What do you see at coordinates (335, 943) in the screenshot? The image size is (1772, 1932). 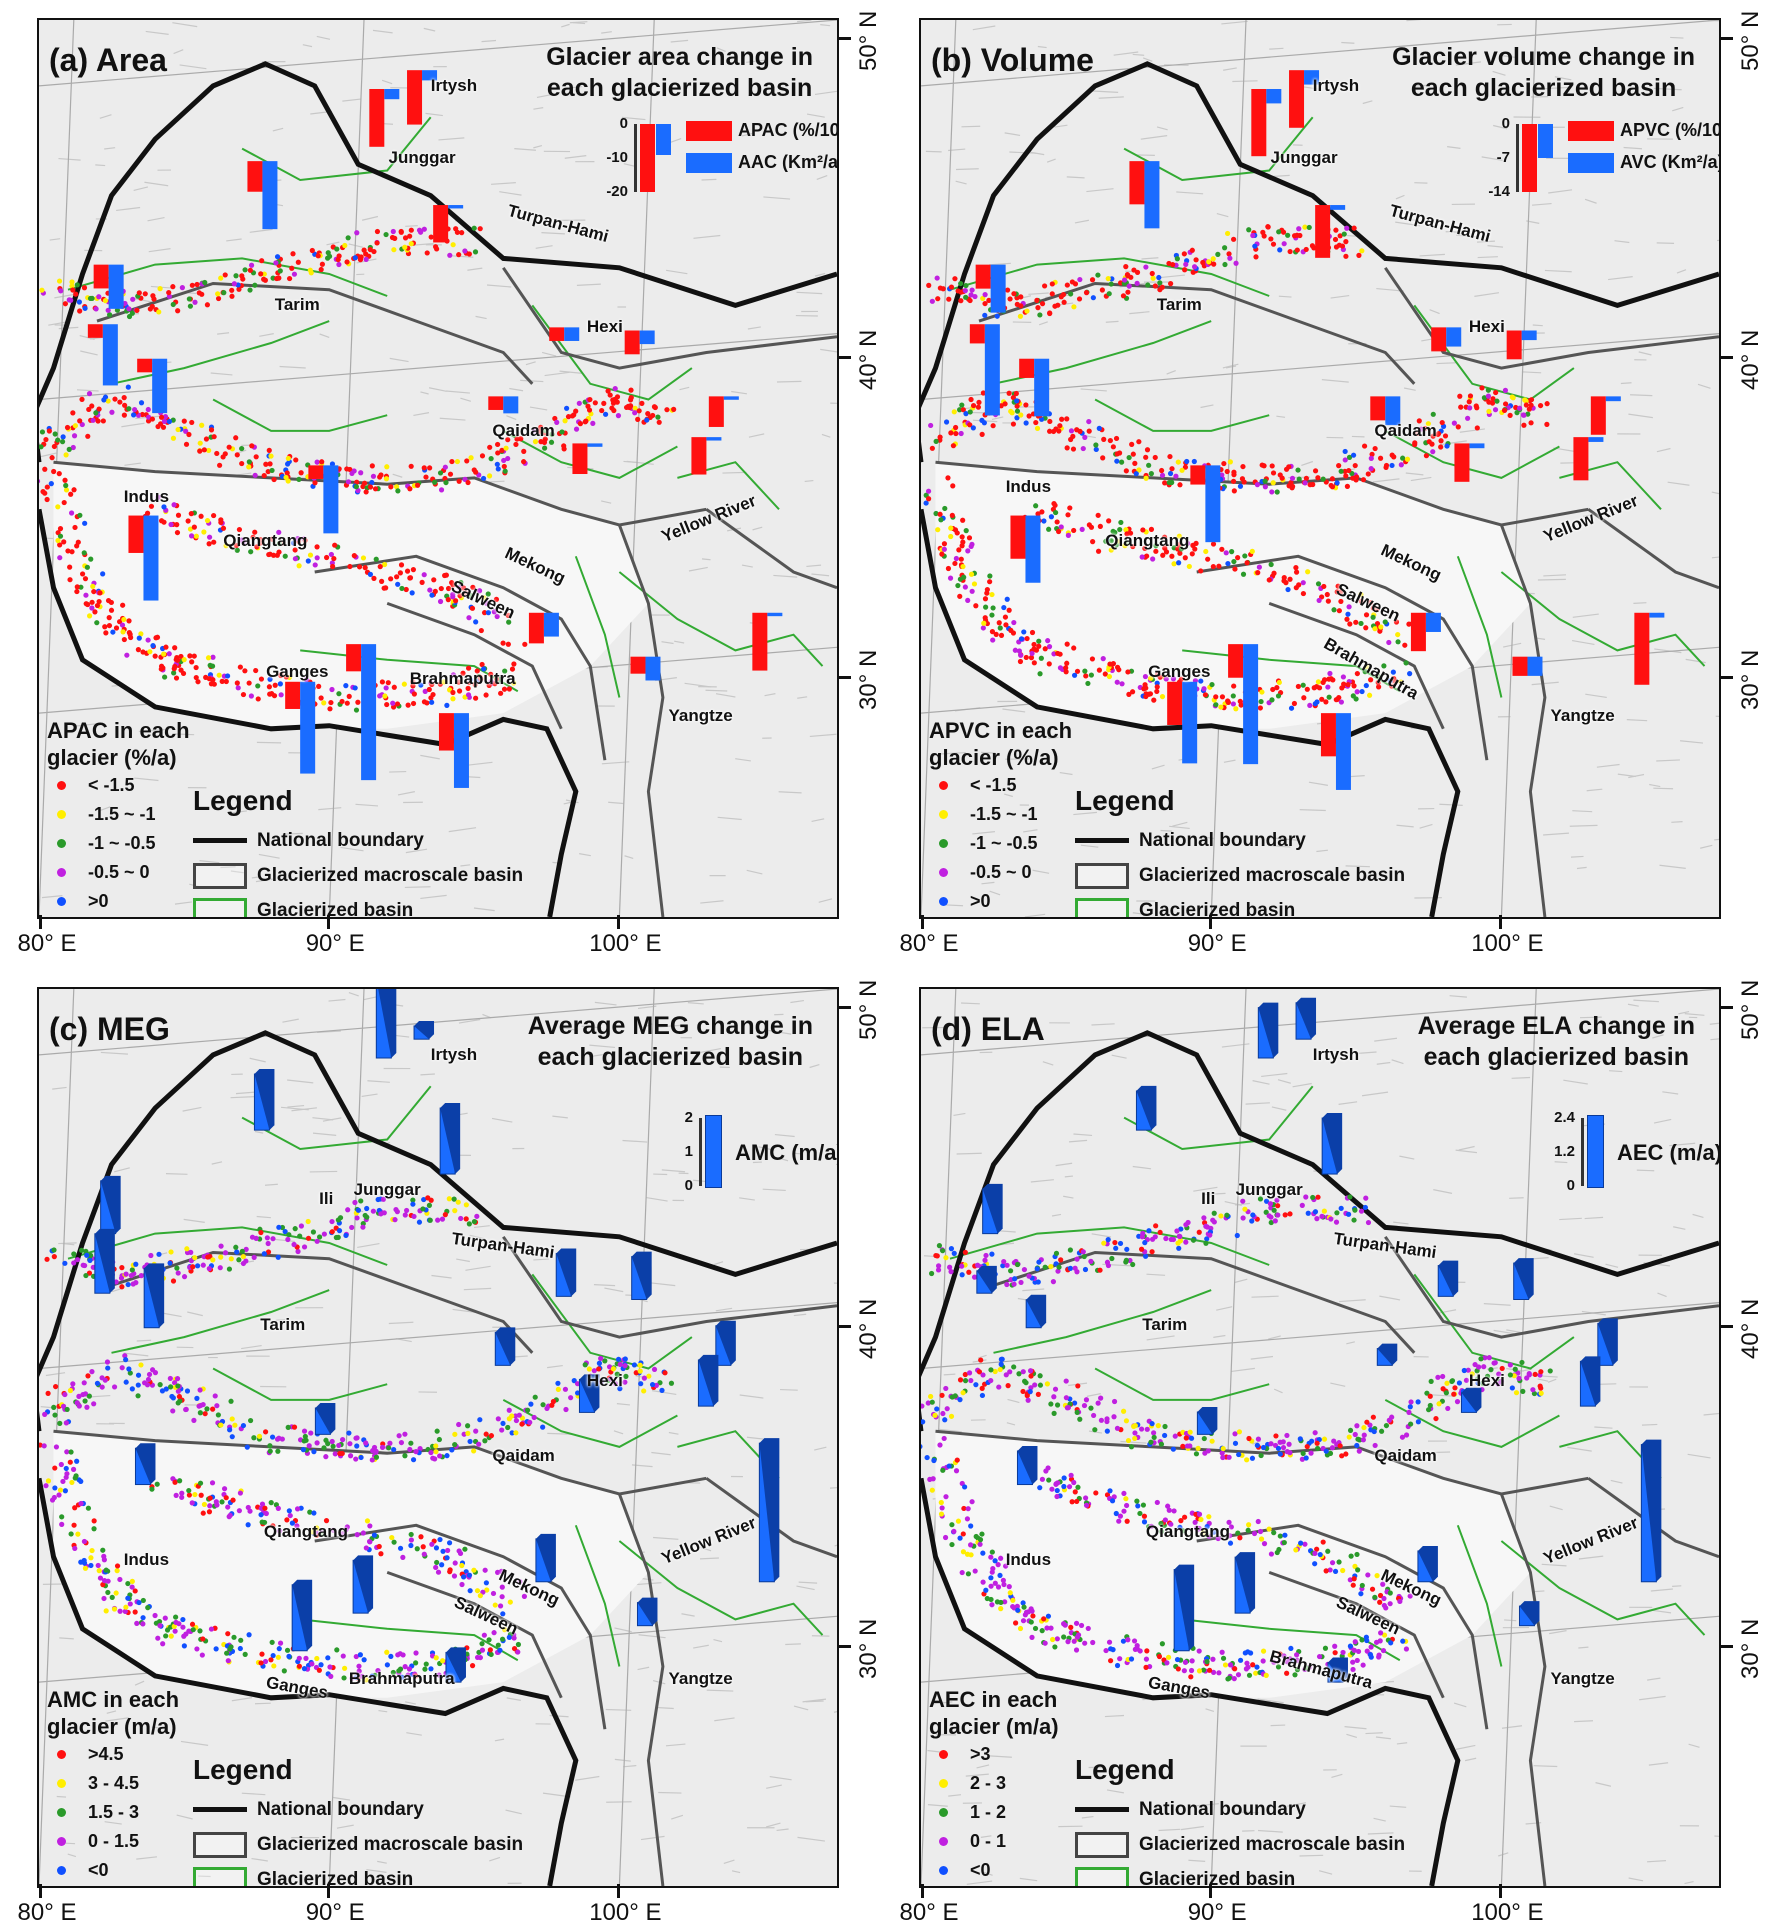 I see `lon-tick-label: 90° E` at bounding box center [335, 943].